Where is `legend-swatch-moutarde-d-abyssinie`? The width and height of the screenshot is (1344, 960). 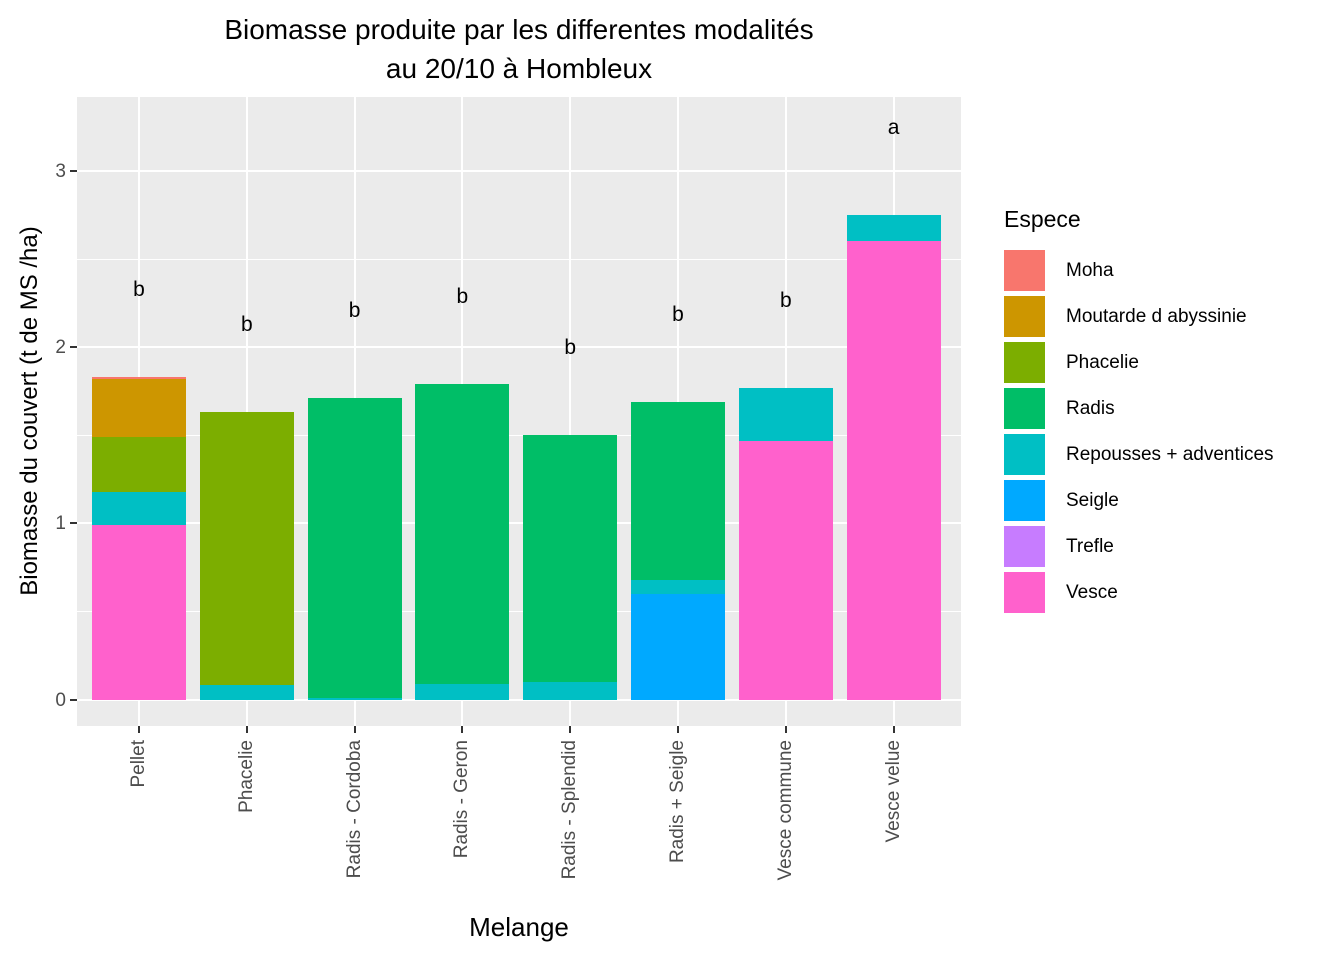 legend-swatch-moutarde-d-abyssinie is located at coordinates (1024, 316).